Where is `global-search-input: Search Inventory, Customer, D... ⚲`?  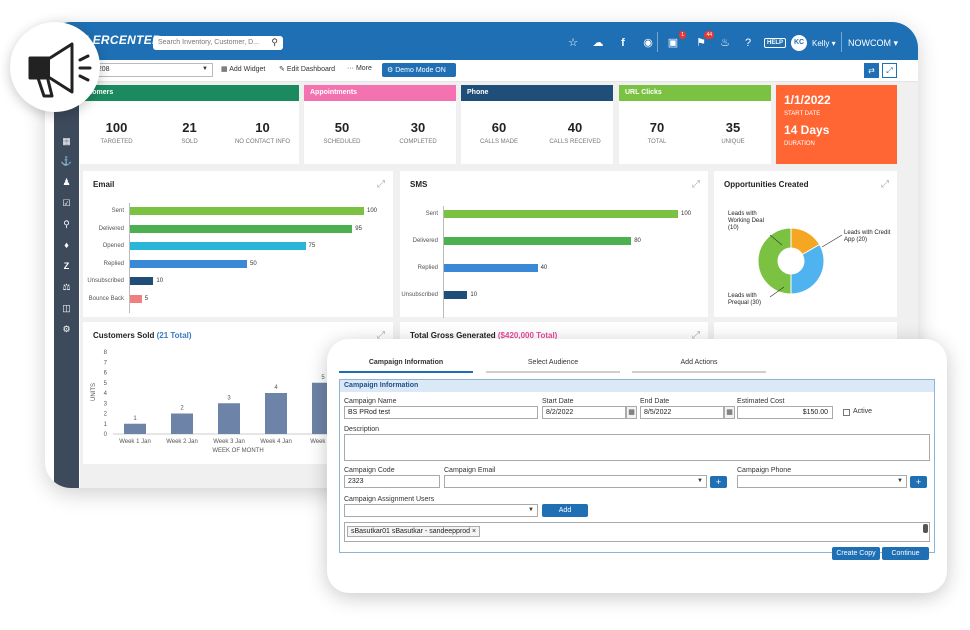 global-search-input: Search Inventory, Customer, D... ⚲ is located at coordinates (218, 43).